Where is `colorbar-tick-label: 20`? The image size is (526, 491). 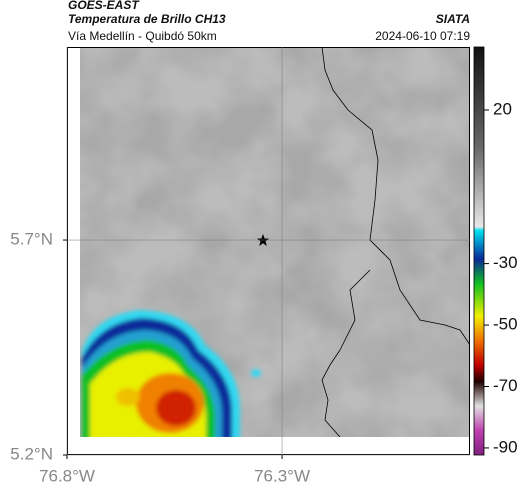 colorbar-tick-label: 20 is located at coordinates (502, 108).